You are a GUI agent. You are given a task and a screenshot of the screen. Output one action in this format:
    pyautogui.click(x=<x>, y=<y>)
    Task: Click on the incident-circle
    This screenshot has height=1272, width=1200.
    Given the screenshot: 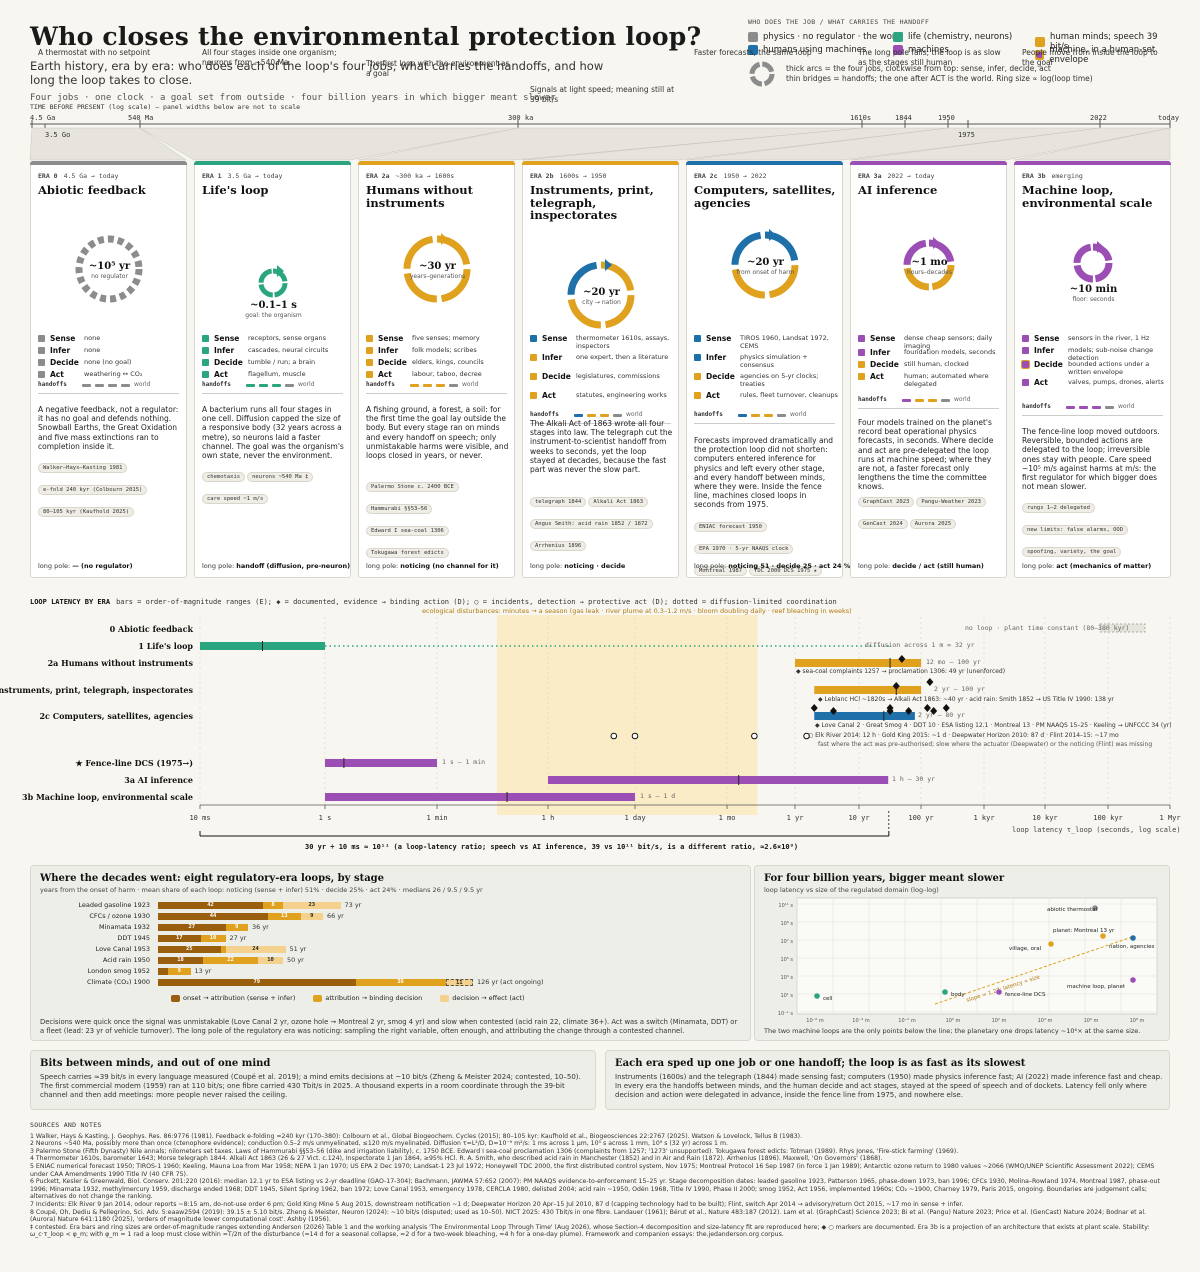 What is the action you would take?
    pyautogui.click(x=614, y=736)
    